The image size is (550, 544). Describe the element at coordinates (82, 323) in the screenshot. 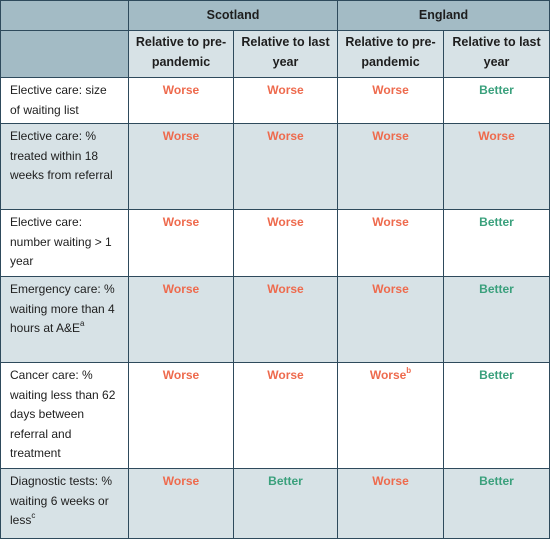

I see `footnote-marker: a` at that location.